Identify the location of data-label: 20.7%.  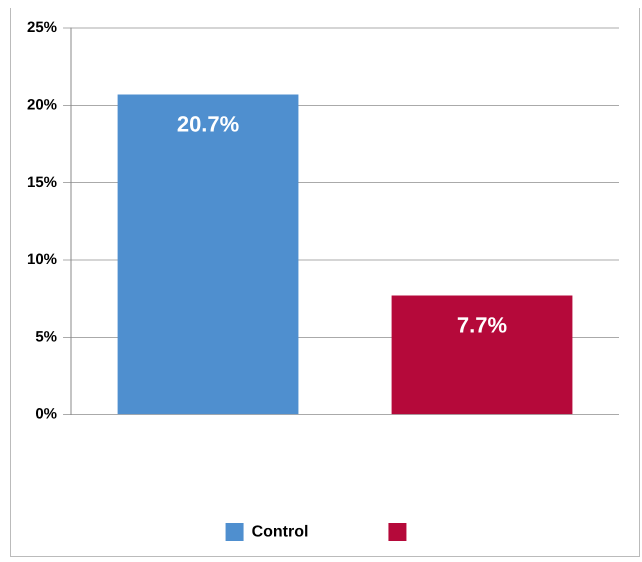
(208, 124).